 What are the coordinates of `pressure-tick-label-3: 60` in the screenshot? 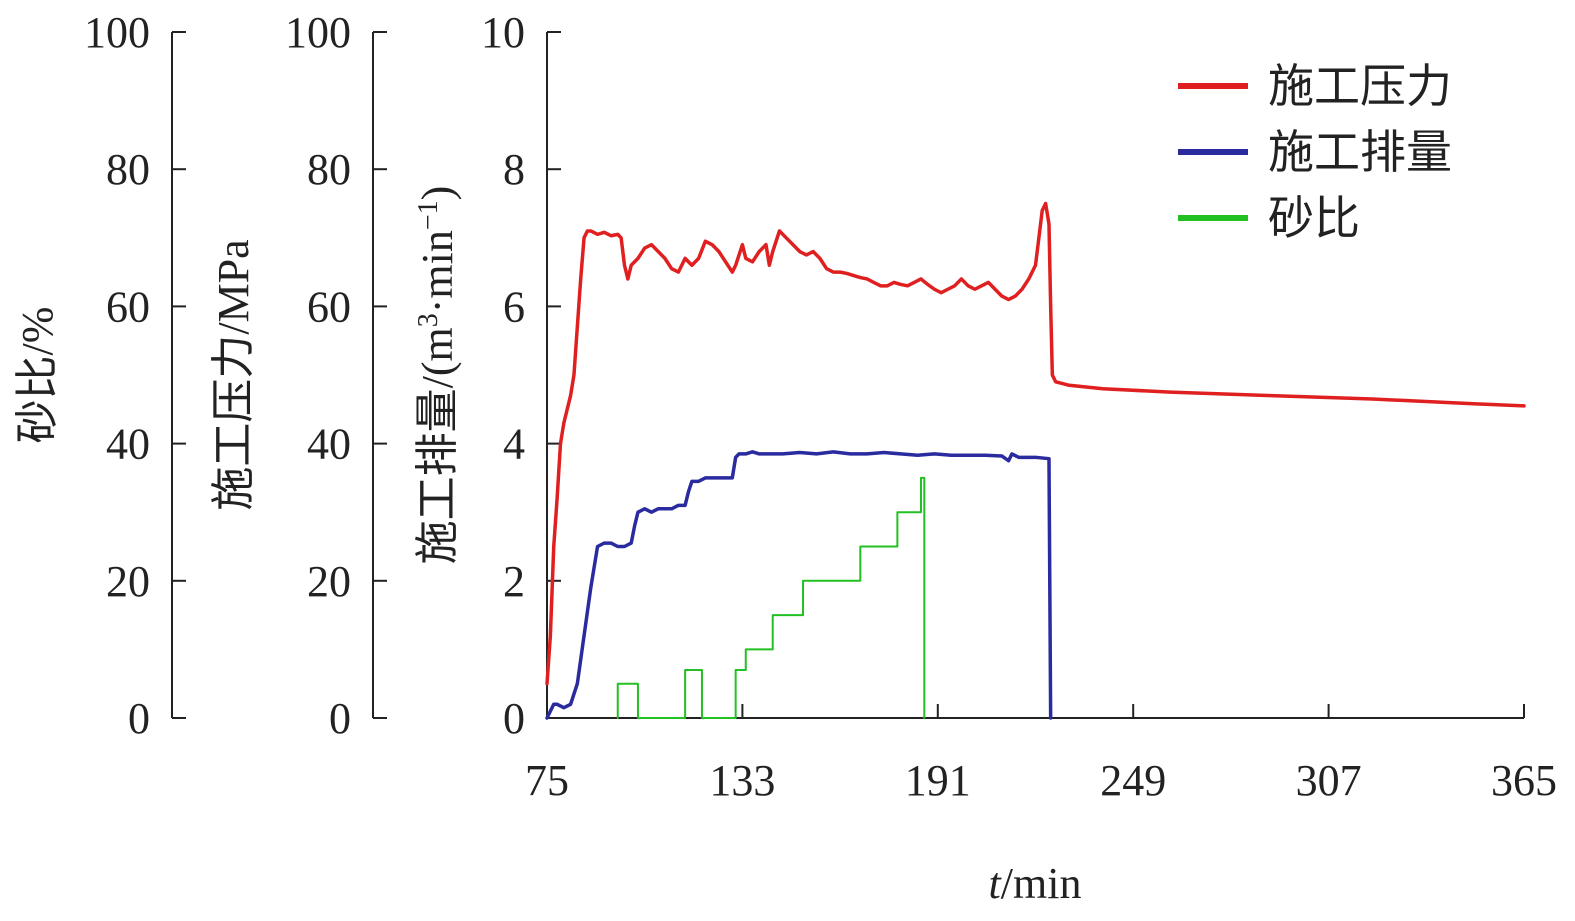 It's located at (329, 306).